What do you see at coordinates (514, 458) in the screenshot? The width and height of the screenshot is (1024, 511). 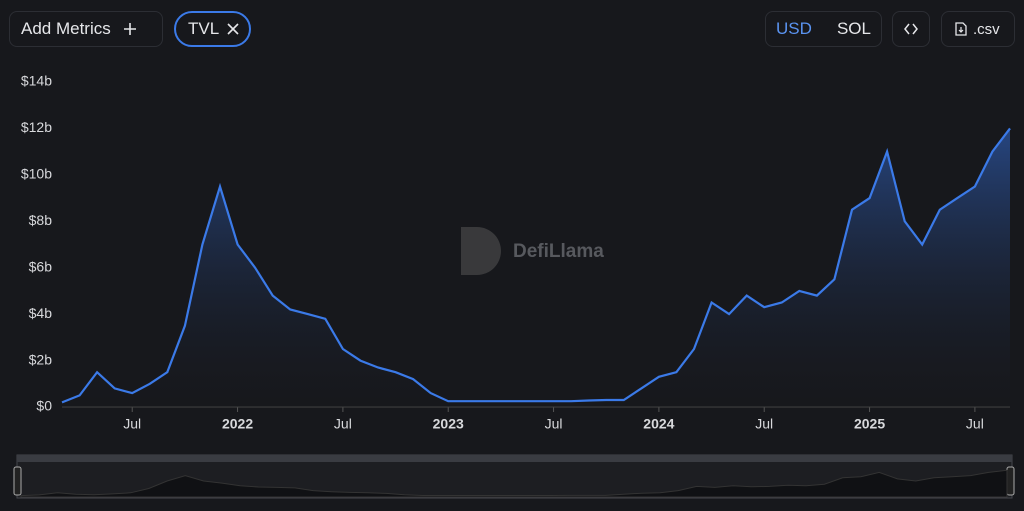 I see `navigator-bar` at bounding box center [514, 458].